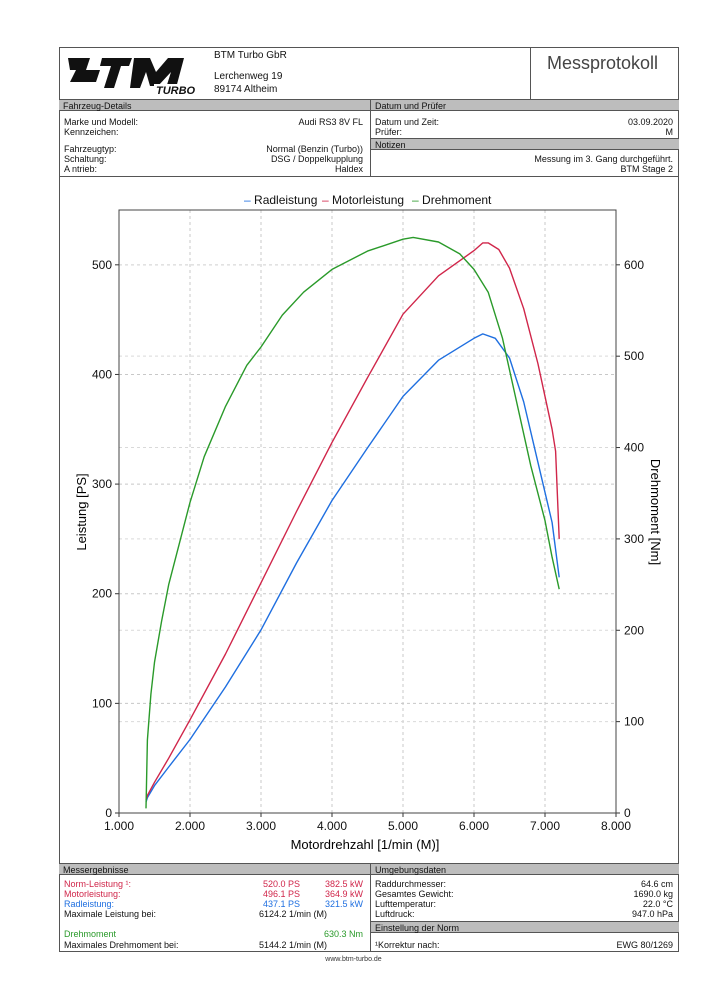 This screenshot has height=1000, width=707. What do you see at coordinates (603, 159) in the screenshot?
I see `notes-line-1: Messung im 3. Gang durchgeführt.` at bounding box center [603, 159].